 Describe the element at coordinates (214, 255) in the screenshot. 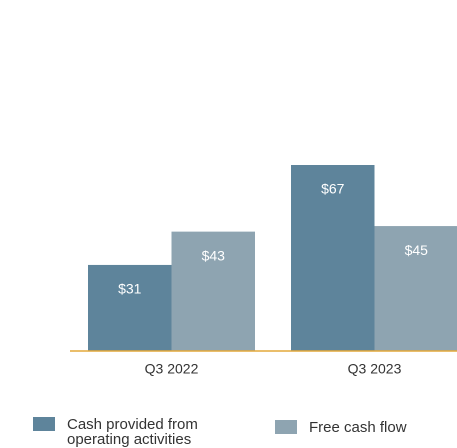

I see `data-label: $43` at that location.